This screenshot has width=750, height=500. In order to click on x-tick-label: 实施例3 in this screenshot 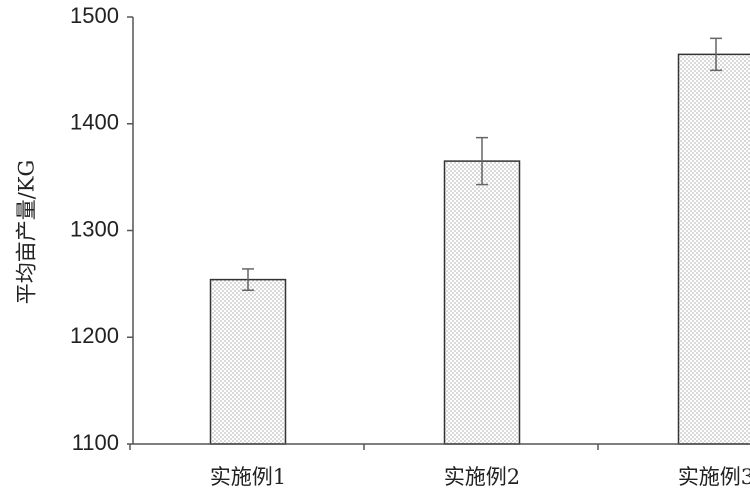, I will do `click(714, 477)`.